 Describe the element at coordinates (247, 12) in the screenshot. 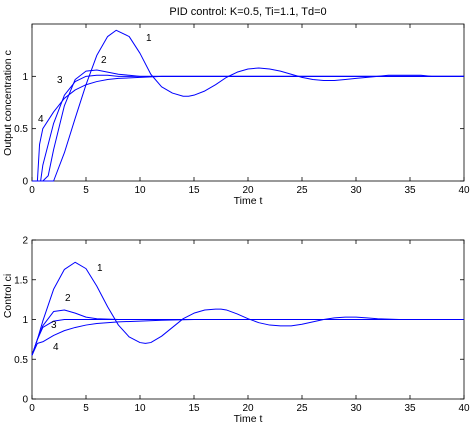

I see `chart-title: PID control: K=0.5, Ti=1.1, Td=0` at that location.